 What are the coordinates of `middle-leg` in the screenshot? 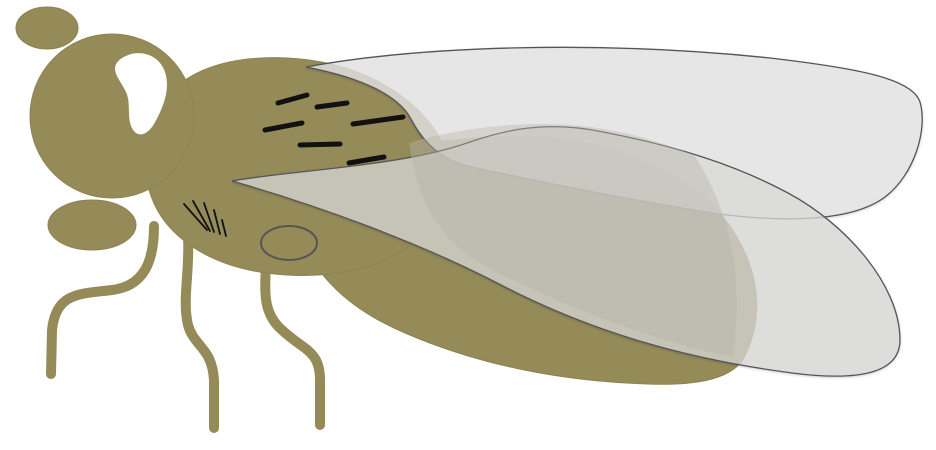 It's located at (199, 331).